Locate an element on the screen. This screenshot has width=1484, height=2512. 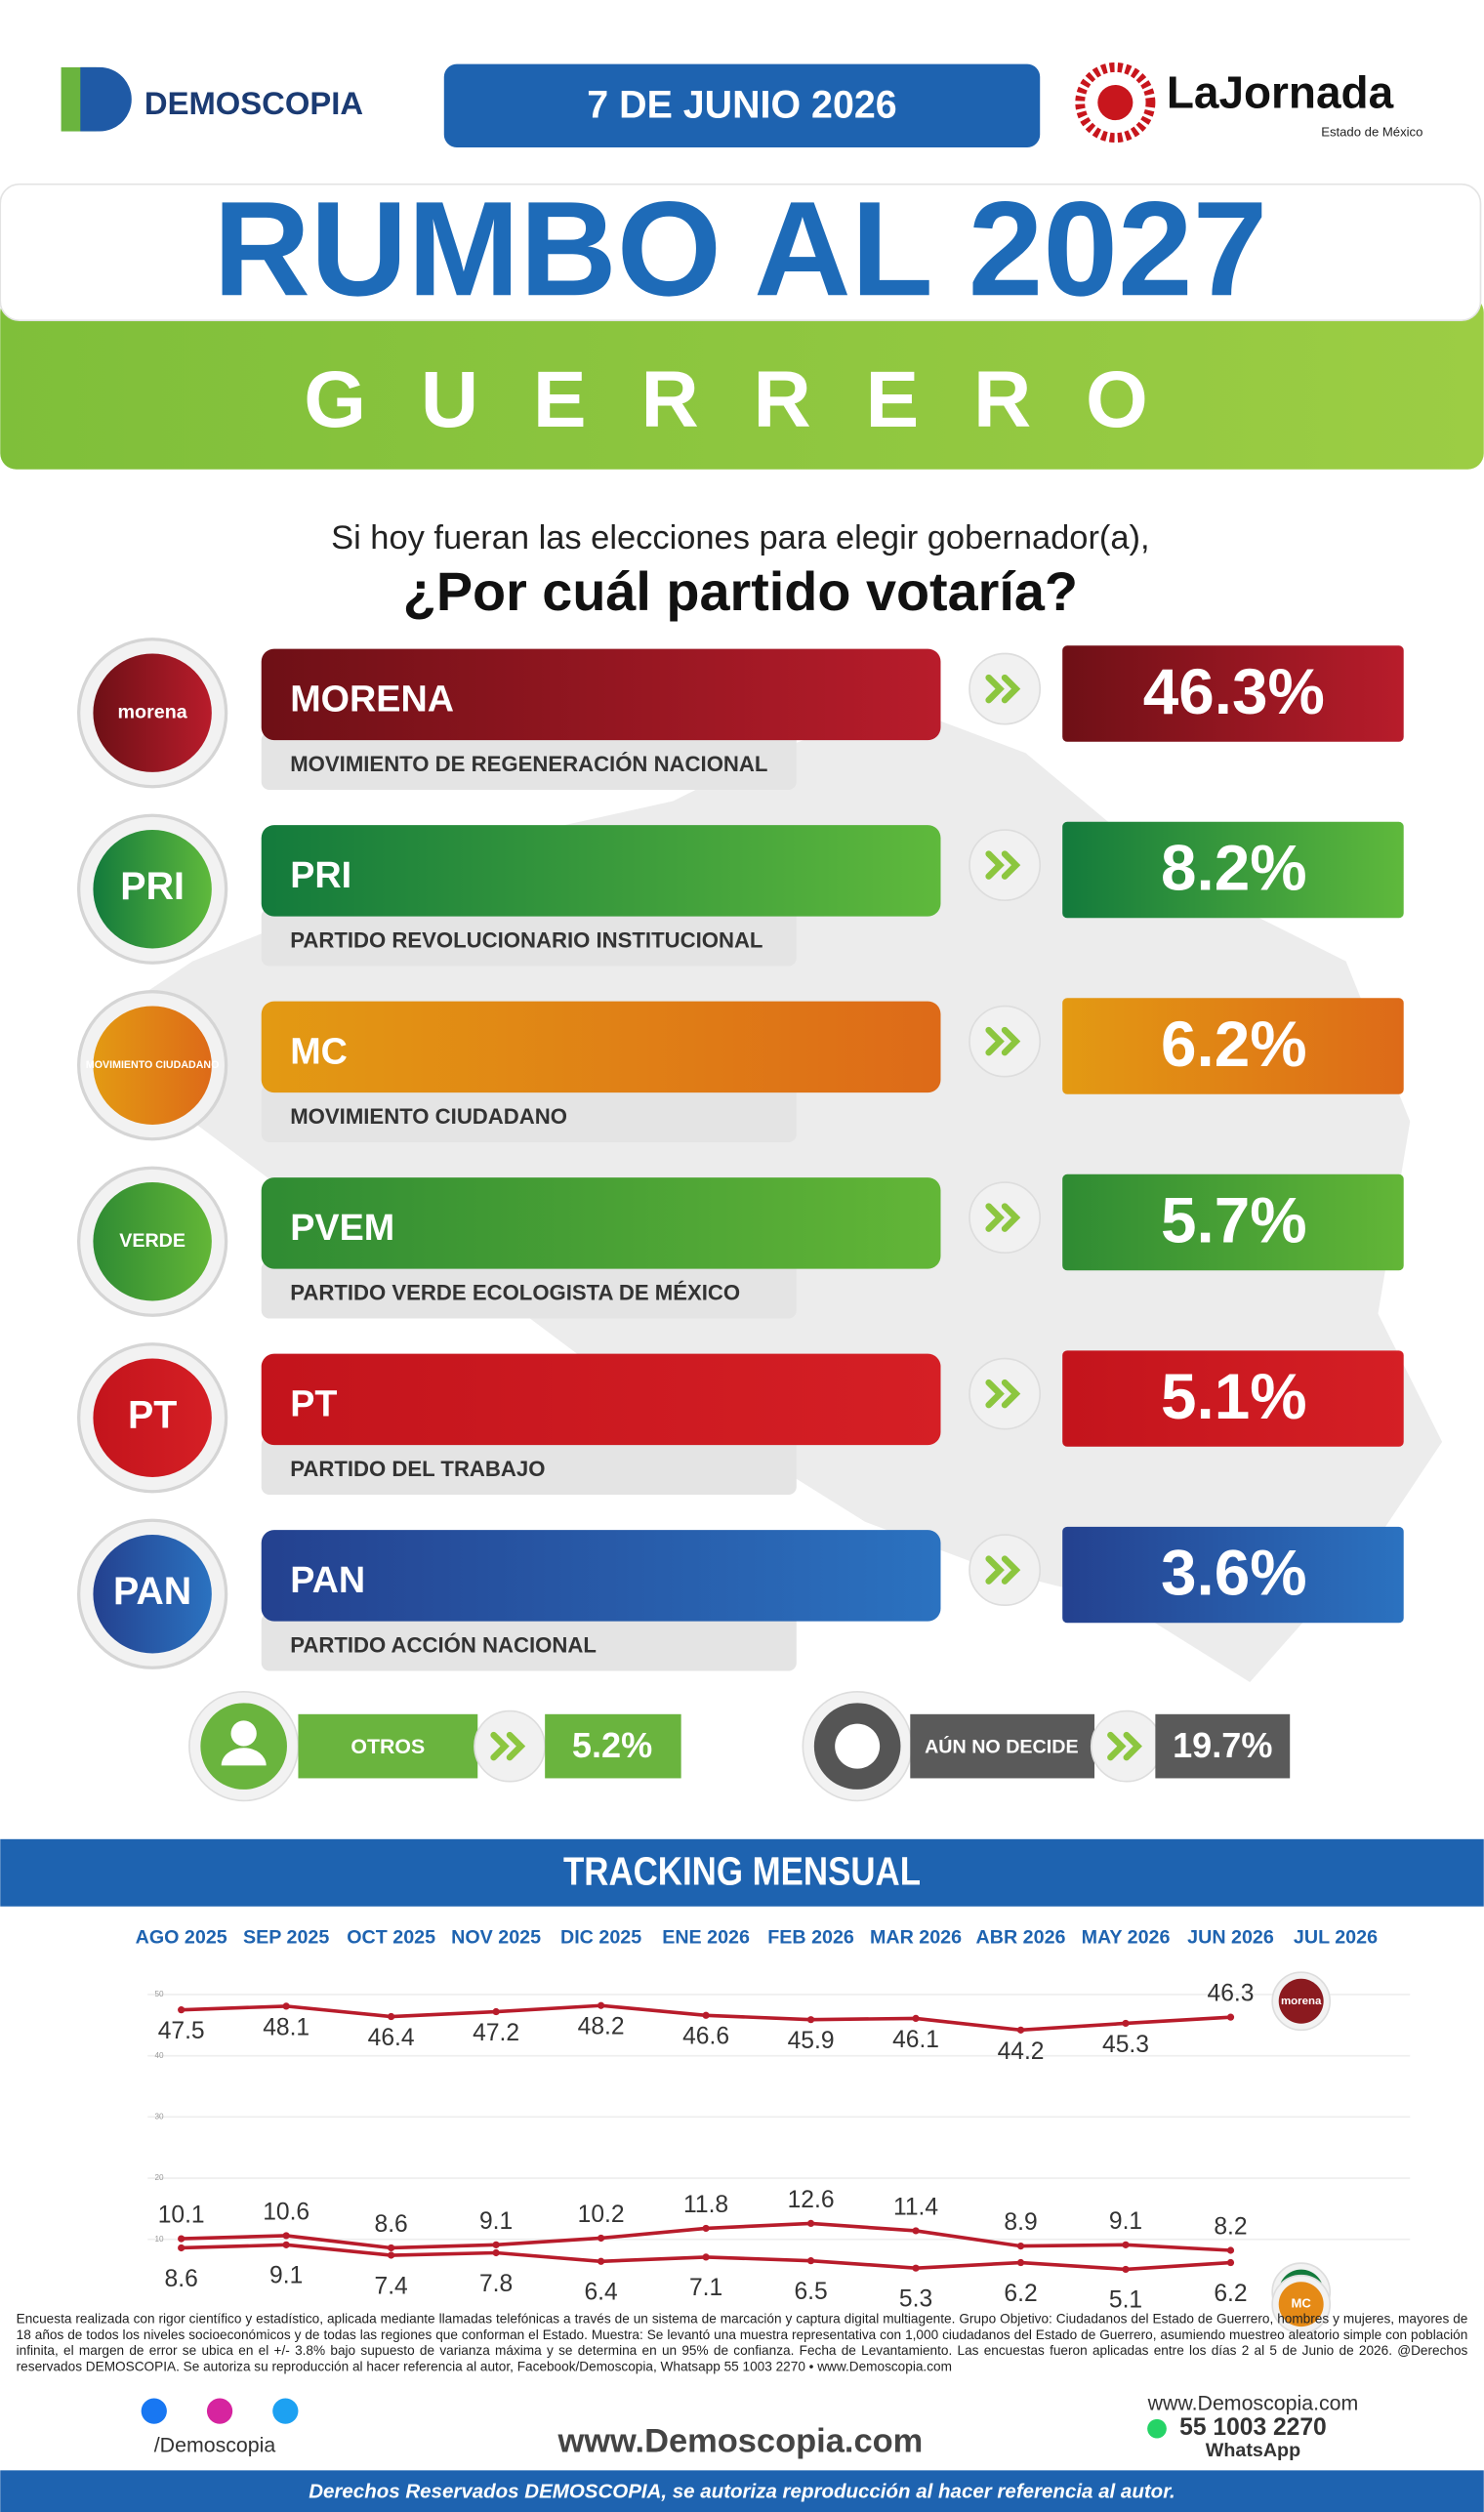
data-label: 8.6 is located at coordinates (392, 2224).